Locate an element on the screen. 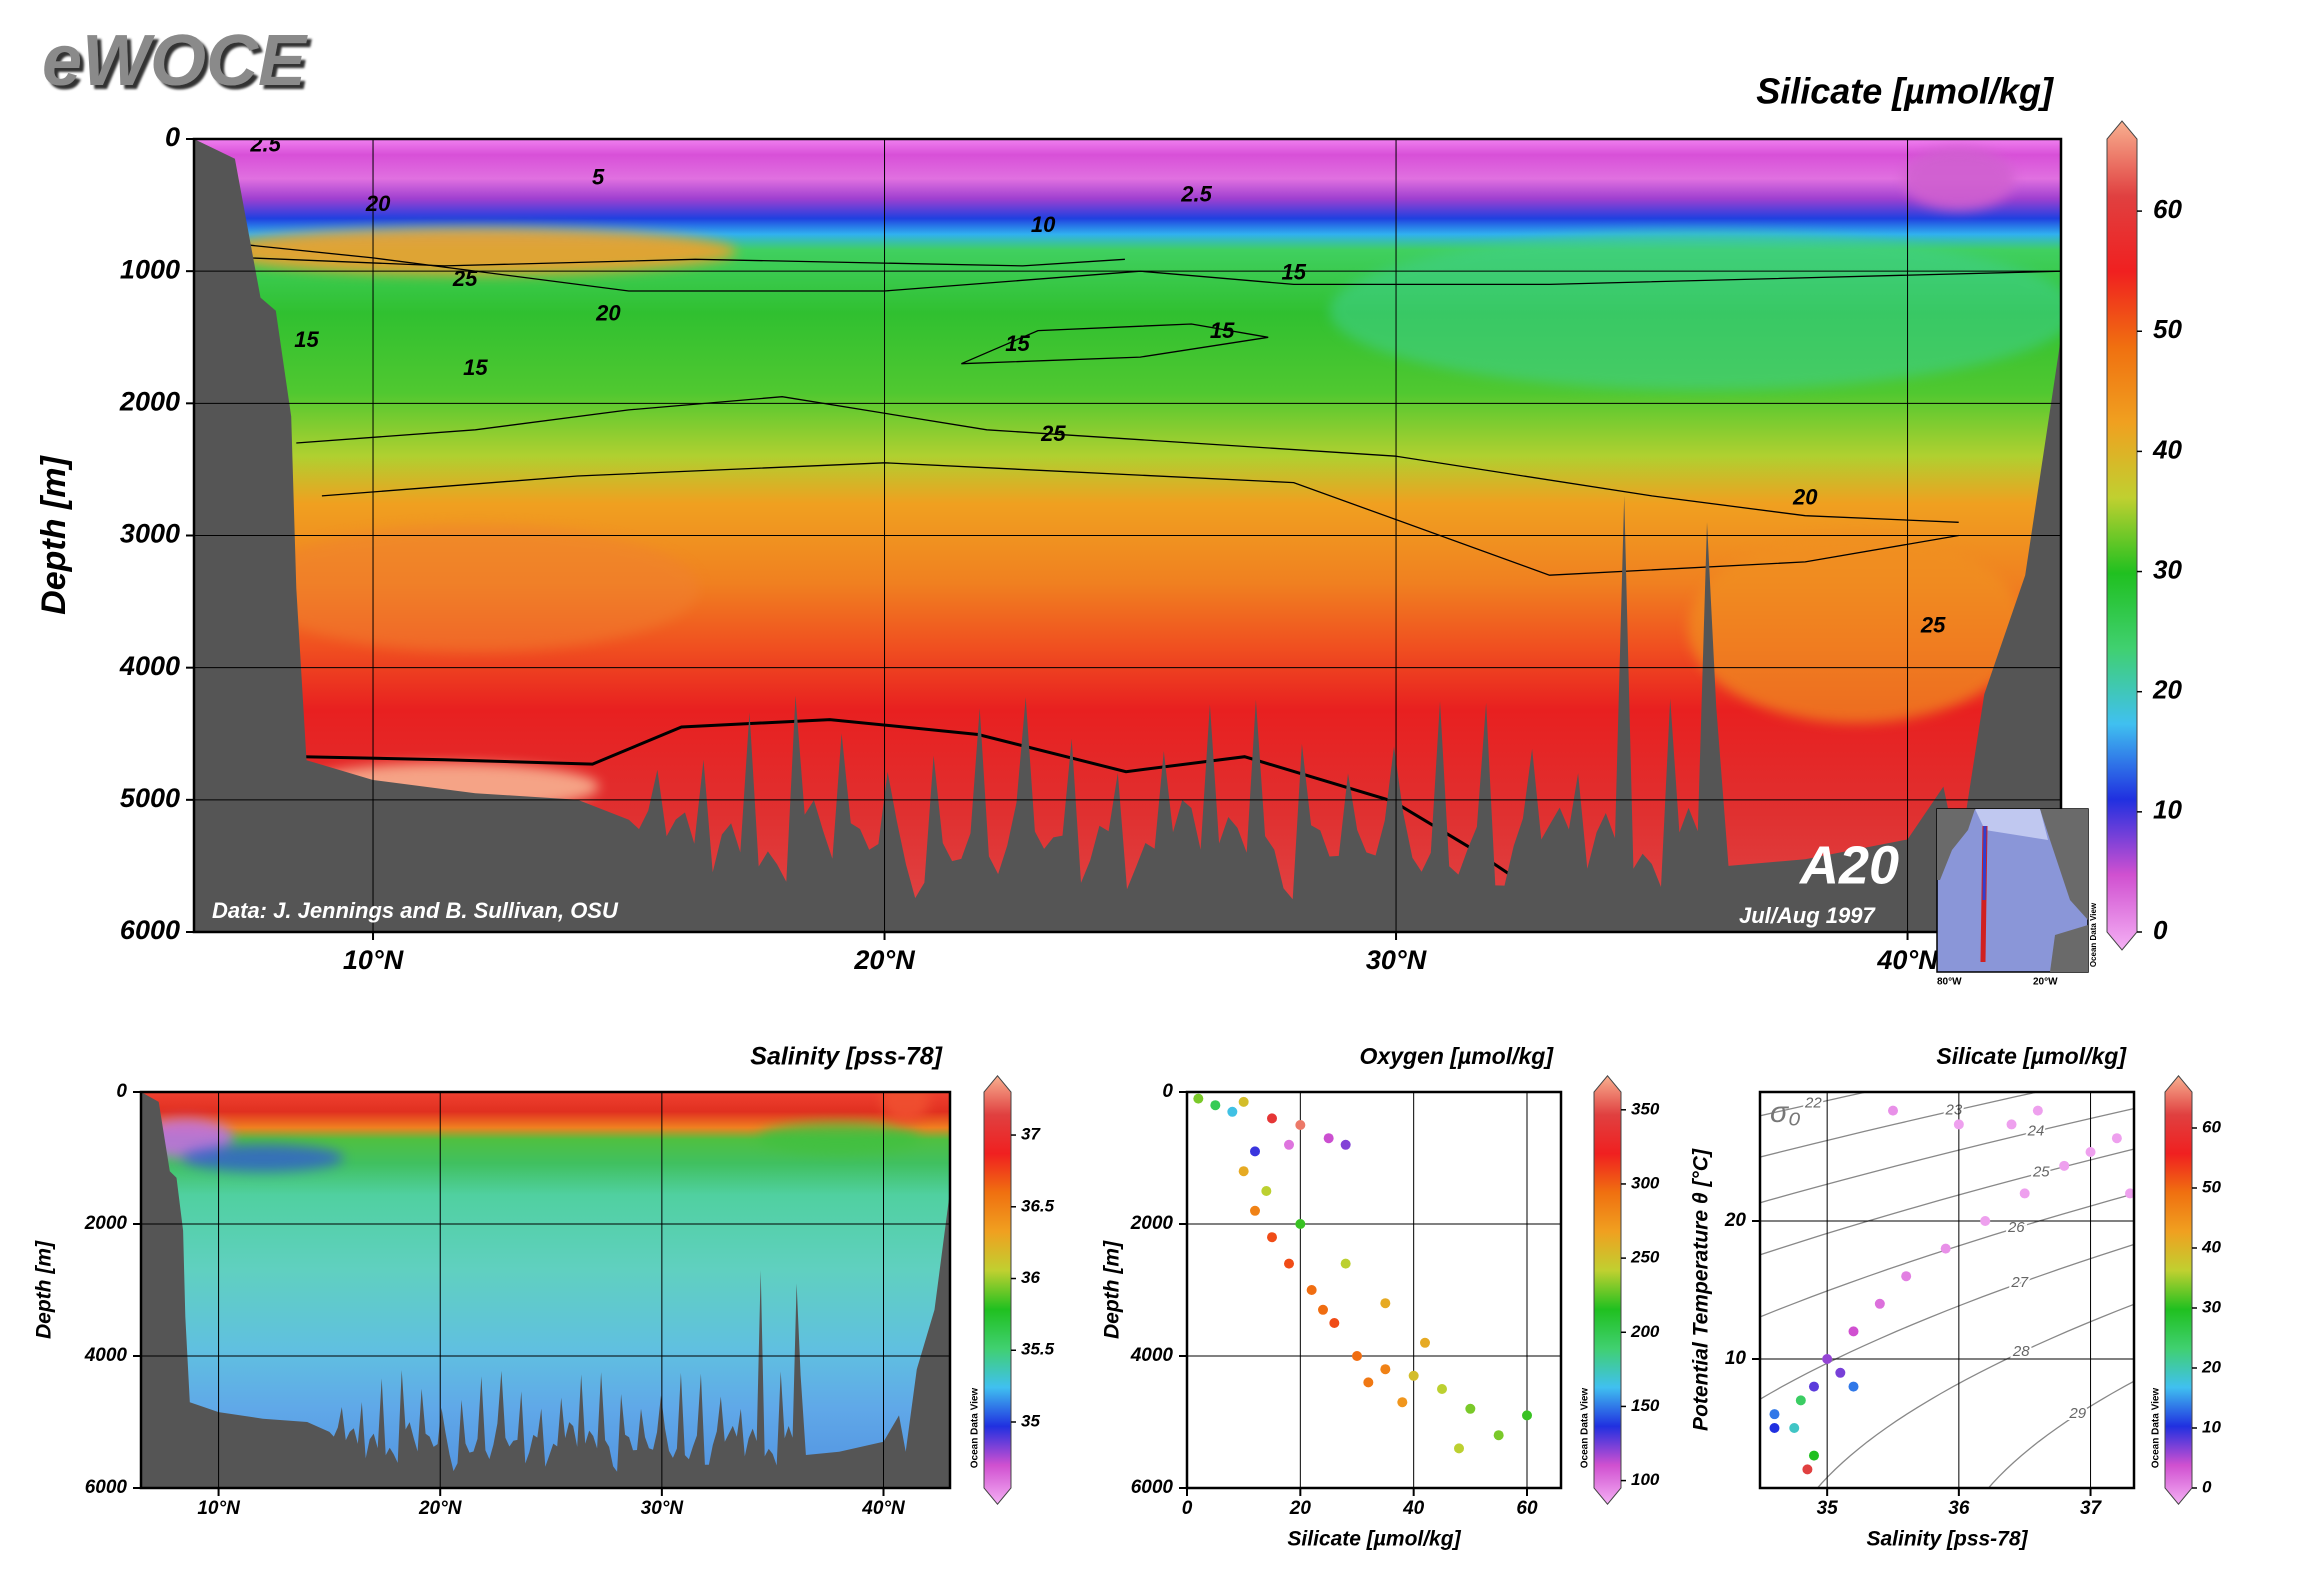 The height and width of the screenshot is (1584, 2315). y-tick-label: 1000 is located at coordinates (150, 269).